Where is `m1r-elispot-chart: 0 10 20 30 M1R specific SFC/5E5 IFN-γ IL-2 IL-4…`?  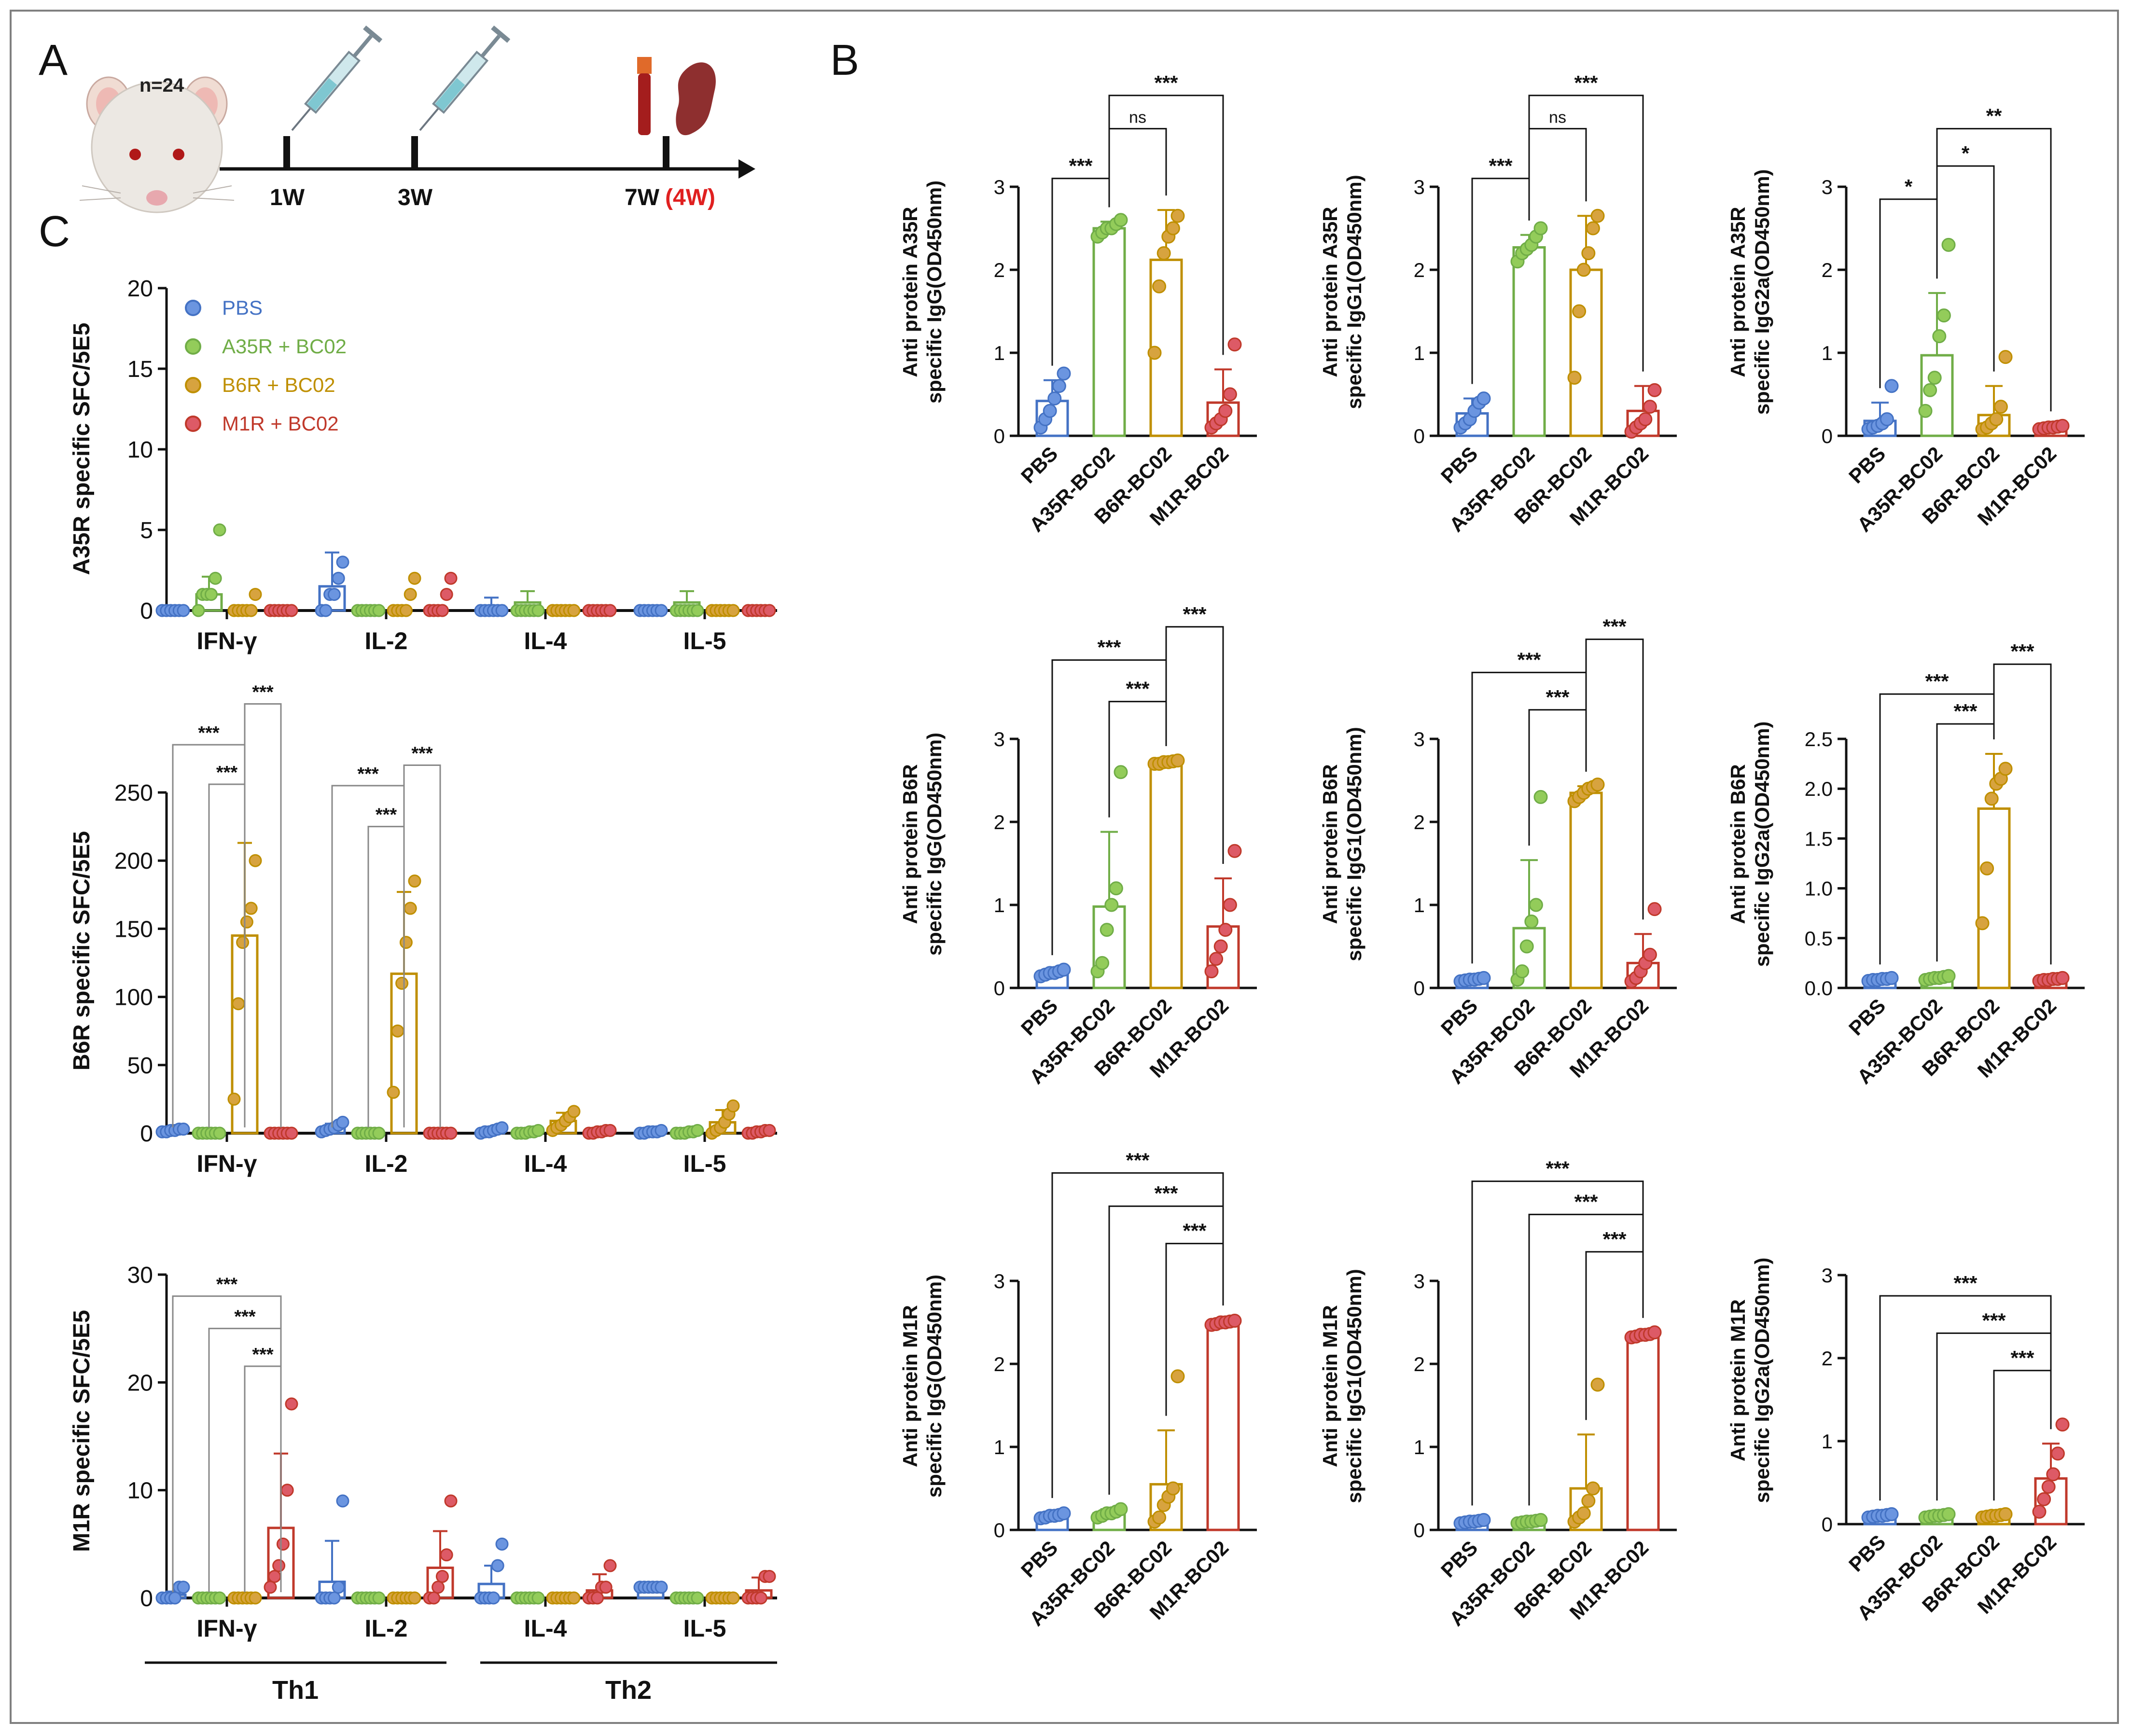
m1r-elispot-chart: 0 10 20 30 M1R specific SFC/5E5 IFN-γ IL-2 IL-4… is located at coordinates (423, 1453).